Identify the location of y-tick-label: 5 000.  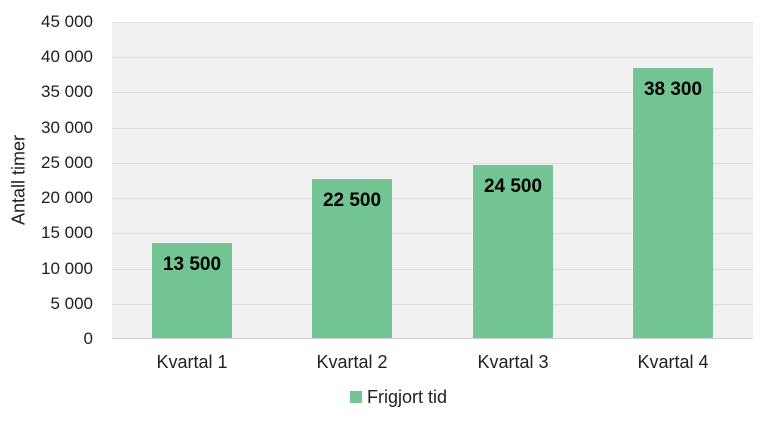
(71, 303).